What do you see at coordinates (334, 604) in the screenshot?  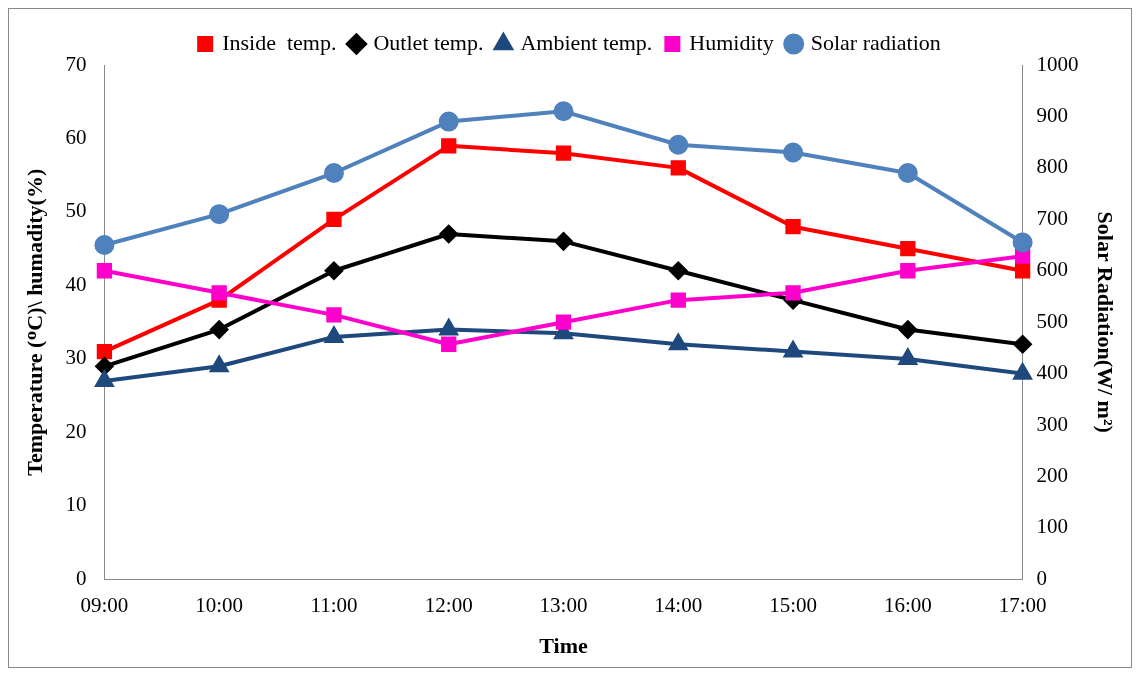 I see `x-tick-label: 11:00` at bounding box center [334, 604].